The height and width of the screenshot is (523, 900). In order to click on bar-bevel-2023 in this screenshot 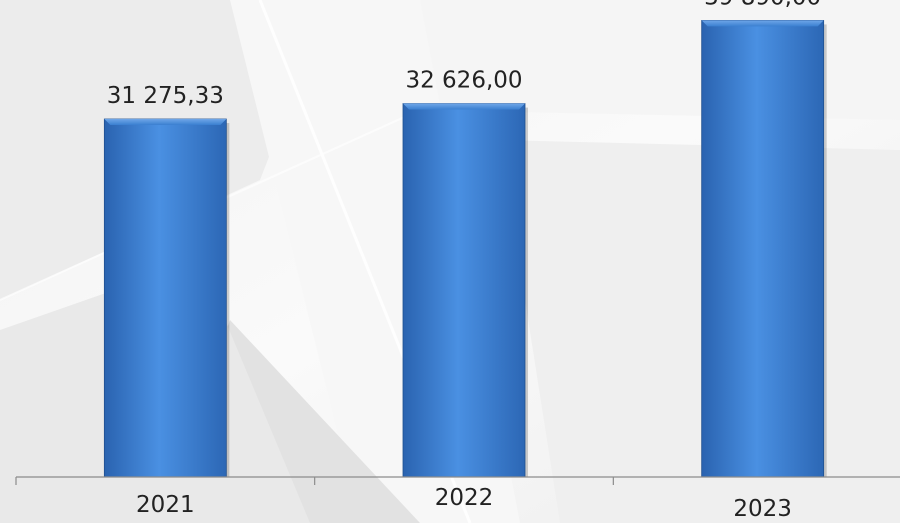, I will do `click(762, 23)`.